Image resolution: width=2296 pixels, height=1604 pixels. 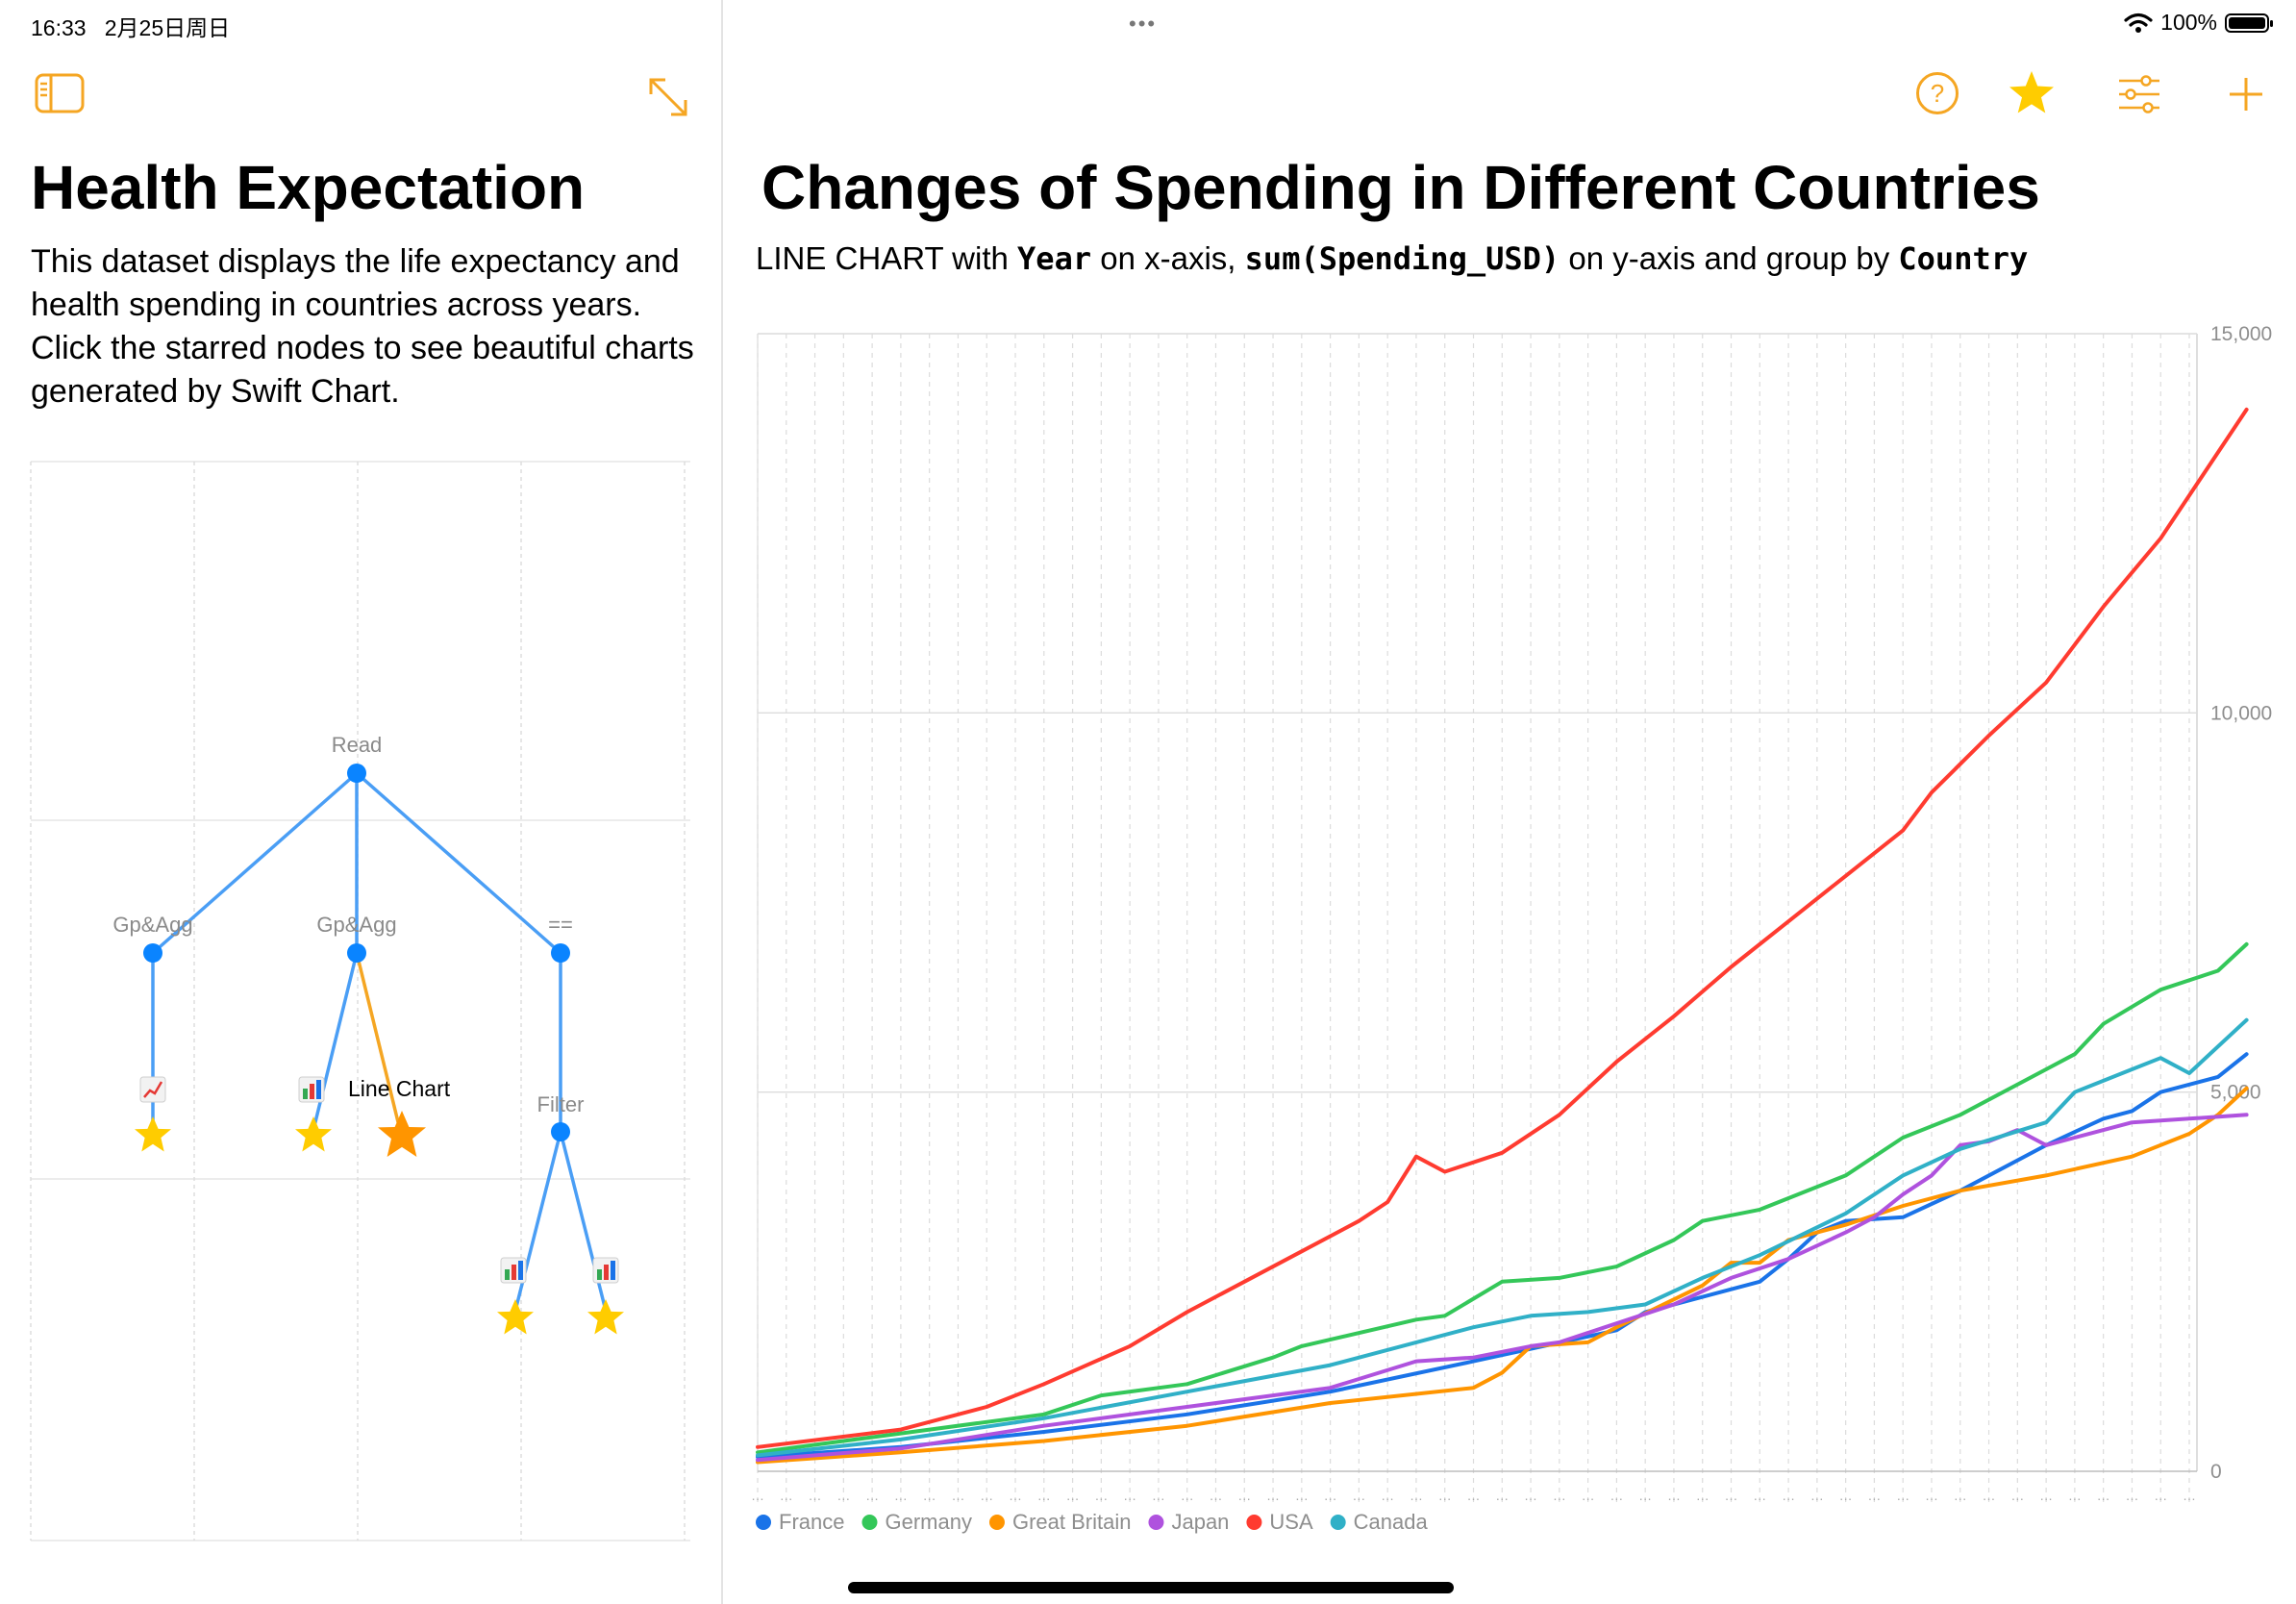 What do you see at coordinates (1291, 1522) in the screenshot?
I see `legend-label: USA` at bounding box center [1291, 1522].